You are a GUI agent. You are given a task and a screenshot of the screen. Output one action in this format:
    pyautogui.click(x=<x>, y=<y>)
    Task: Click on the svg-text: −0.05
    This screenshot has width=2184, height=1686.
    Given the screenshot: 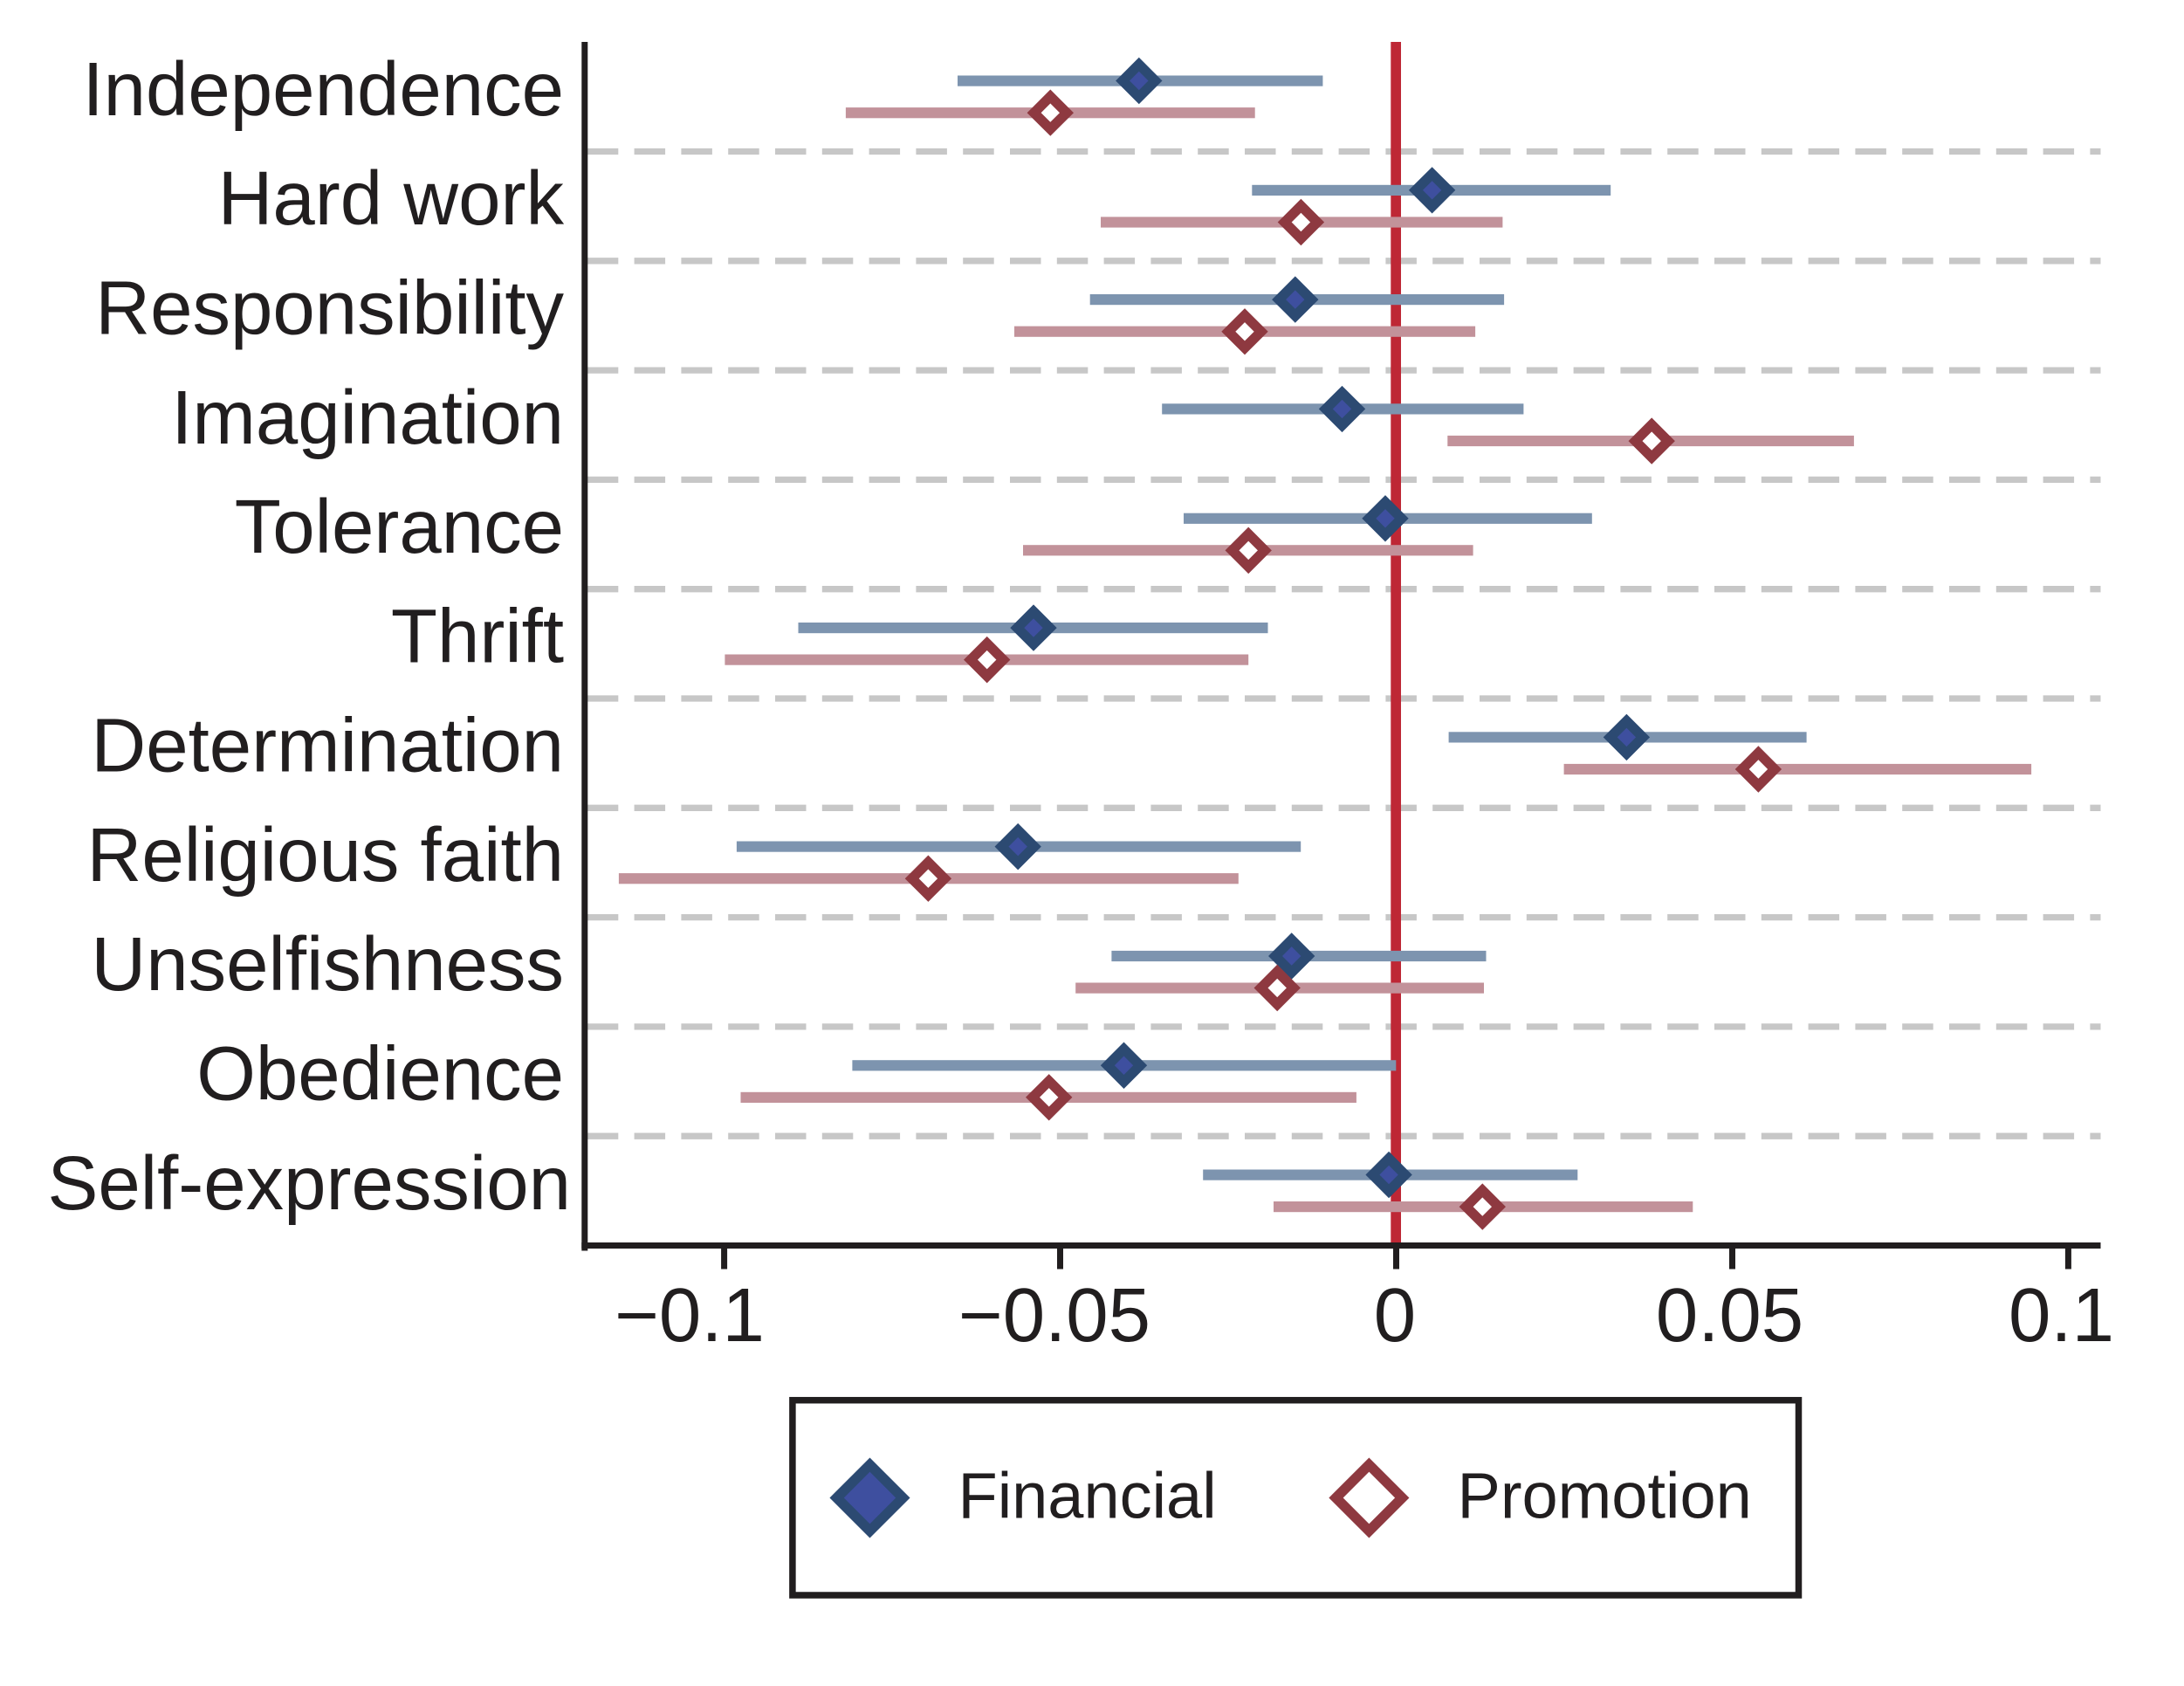 What is the action you would take?
    pyautogui.click(x=1054, y=1315)
    